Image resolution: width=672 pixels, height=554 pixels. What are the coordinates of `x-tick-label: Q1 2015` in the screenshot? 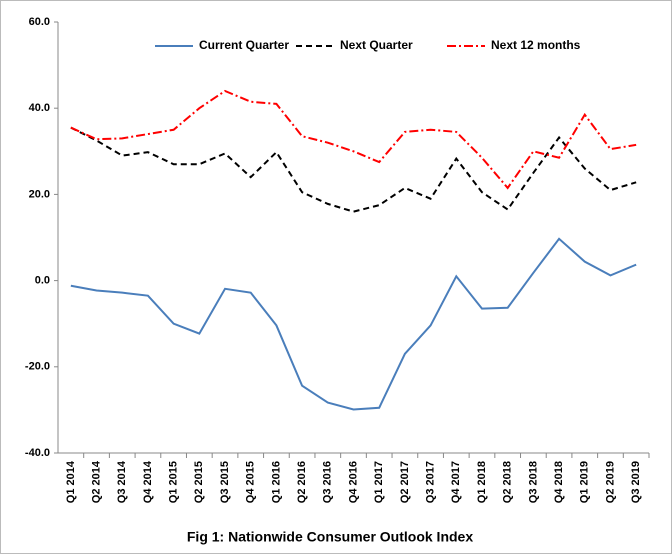 It's located at (174, 482).